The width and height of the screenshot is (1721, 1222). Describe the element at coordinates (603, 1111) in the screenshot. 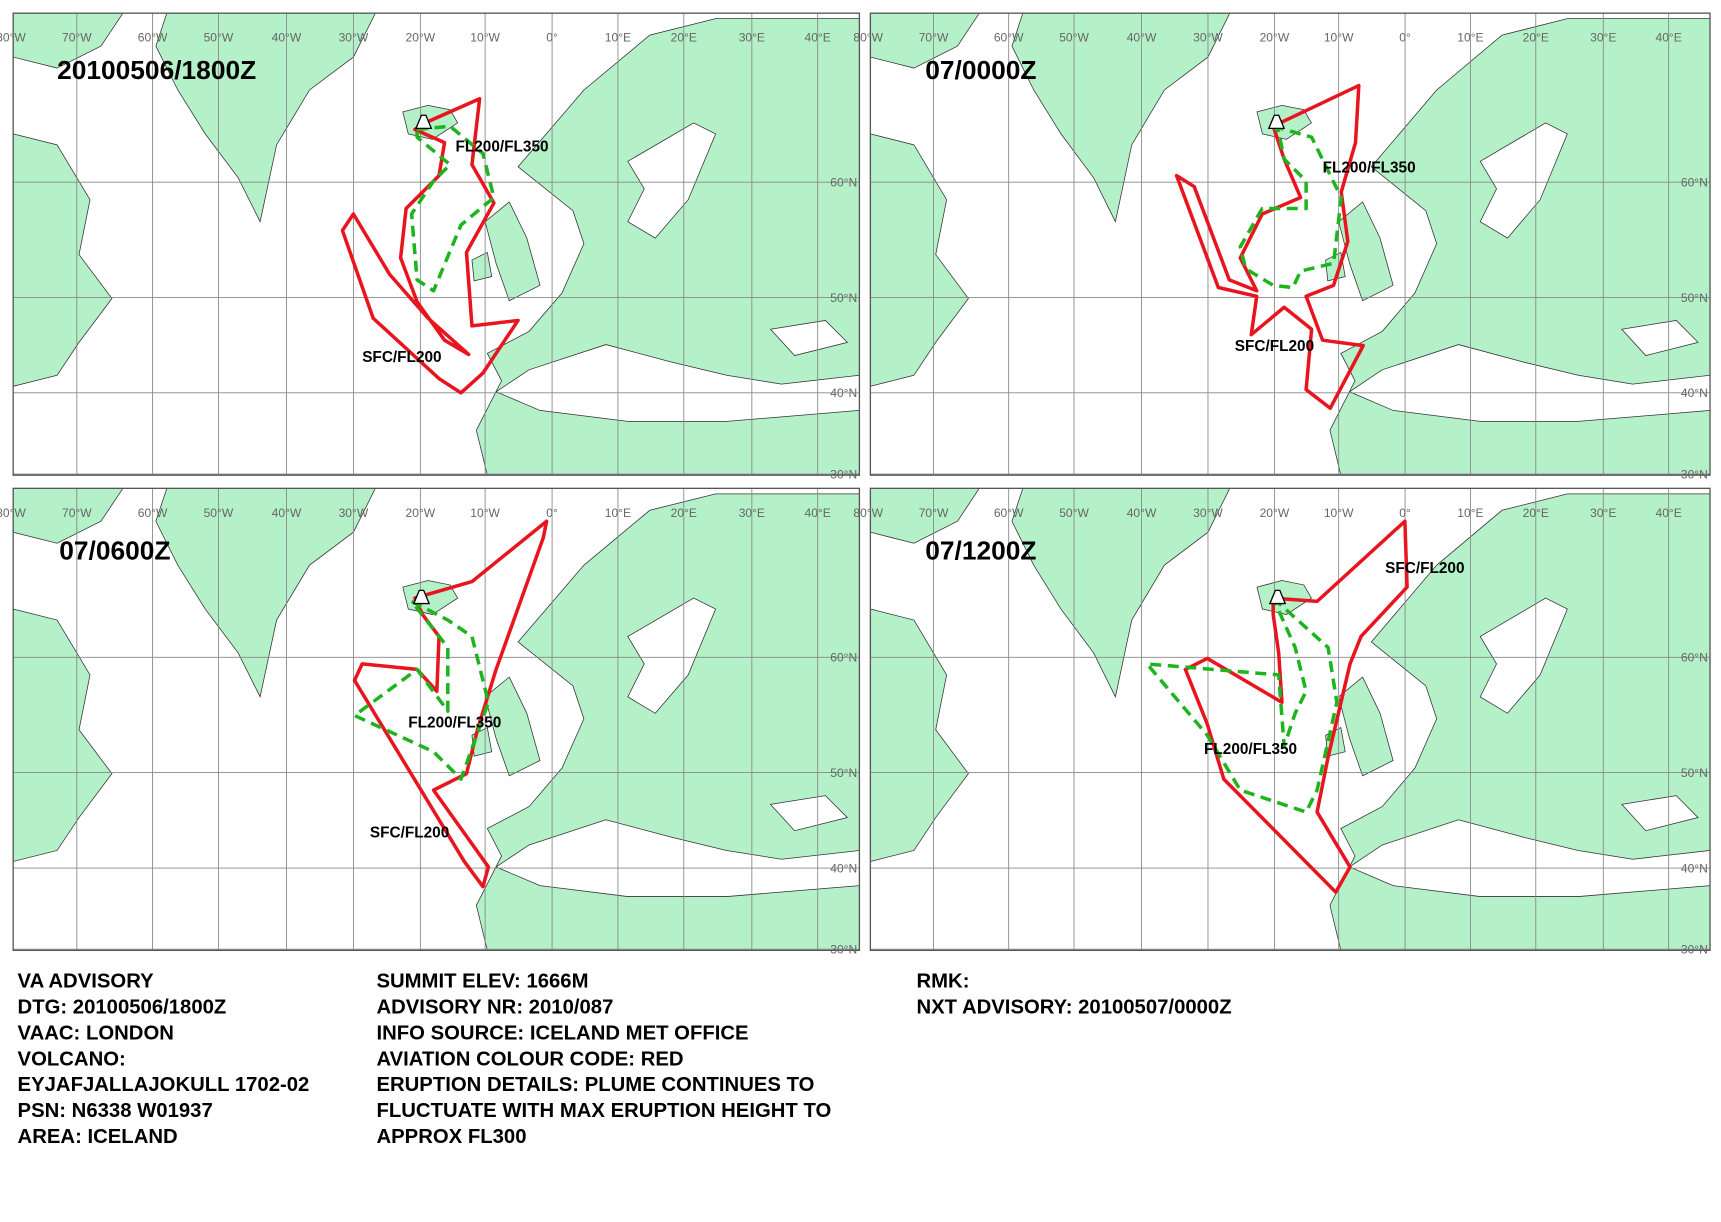

I see `advisory-line: FLUCTUATE WITH MAX ERUPTION HEIGHT TO` at that location.